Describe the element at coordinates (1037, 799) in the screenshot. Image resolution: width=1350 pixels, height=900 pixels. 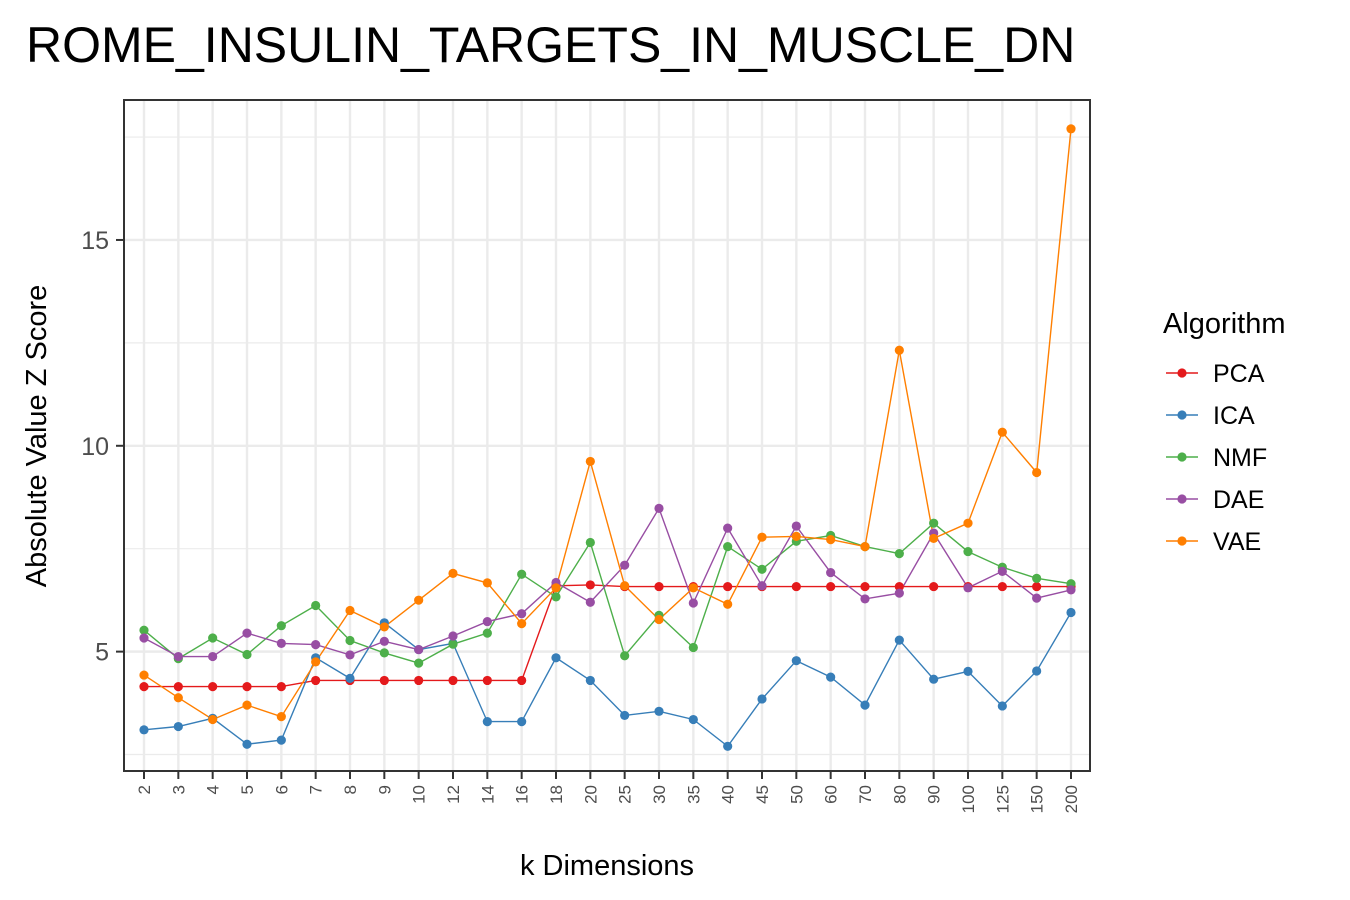
I see `x-tick-label: 150` at that location.